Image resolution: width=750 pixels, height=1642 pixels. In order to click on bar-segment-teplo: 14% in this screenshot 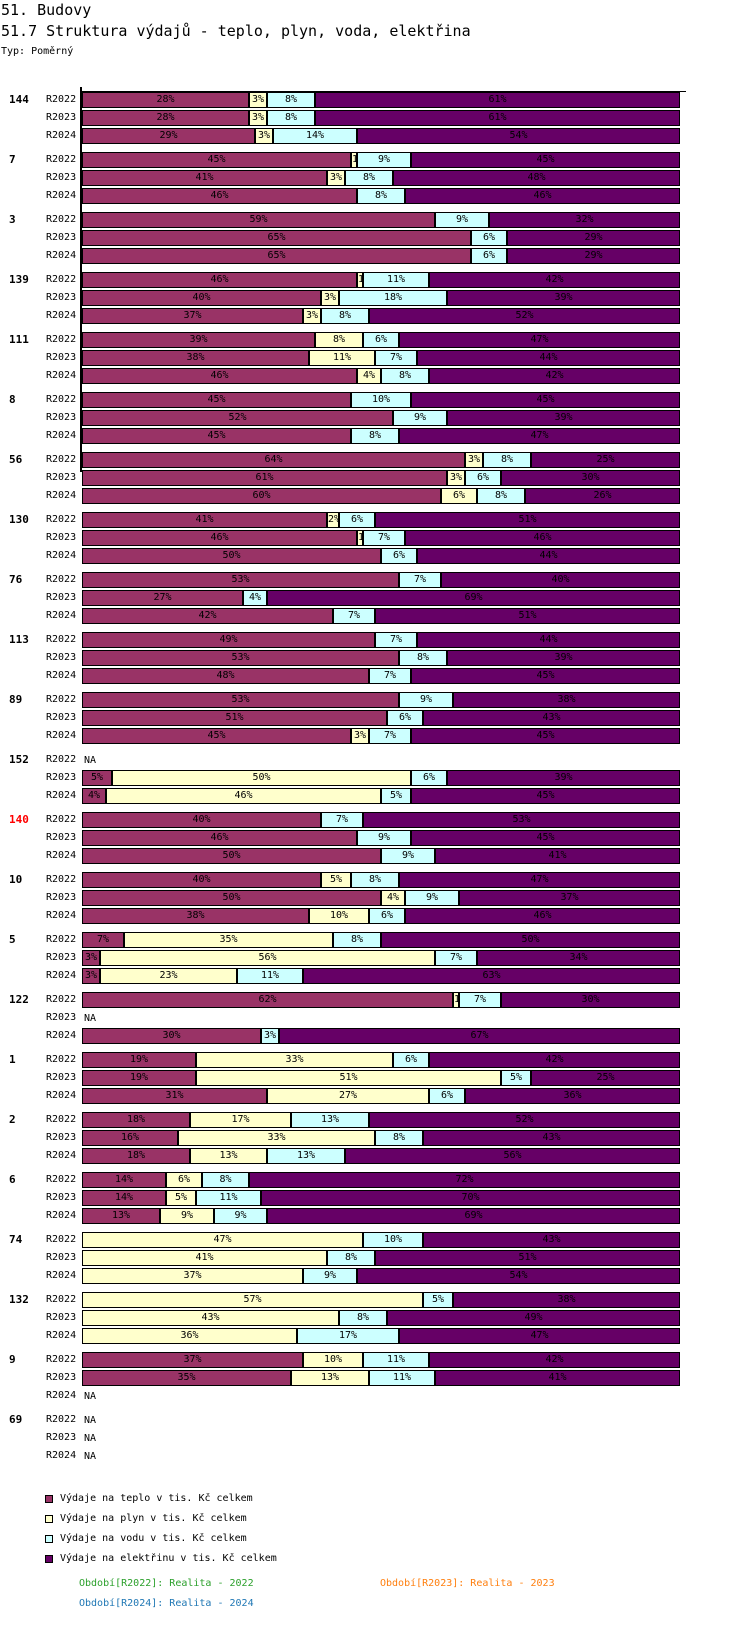, I will do `click(124, 1198)`.